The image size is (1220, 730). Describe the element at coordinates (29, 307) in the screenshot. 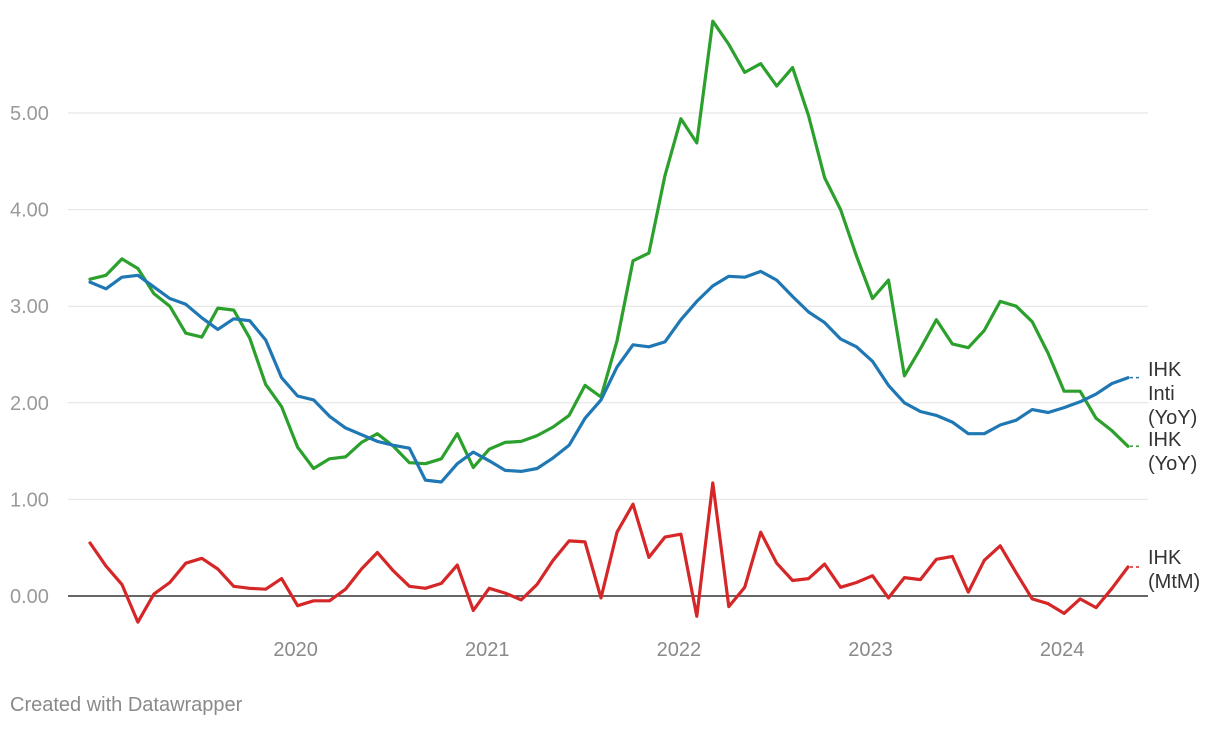

I see `y-tick-label: 3.00` at that location.